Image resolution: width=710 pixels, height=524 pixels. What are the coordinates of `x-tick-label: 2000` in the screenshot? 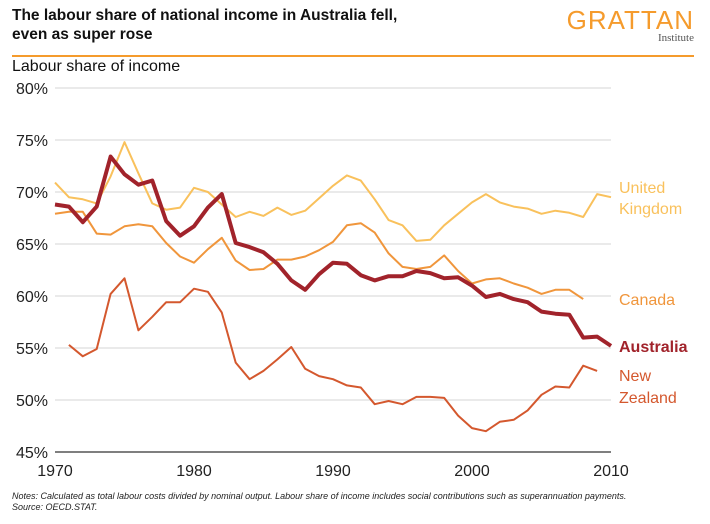 It's located at (472, 471).